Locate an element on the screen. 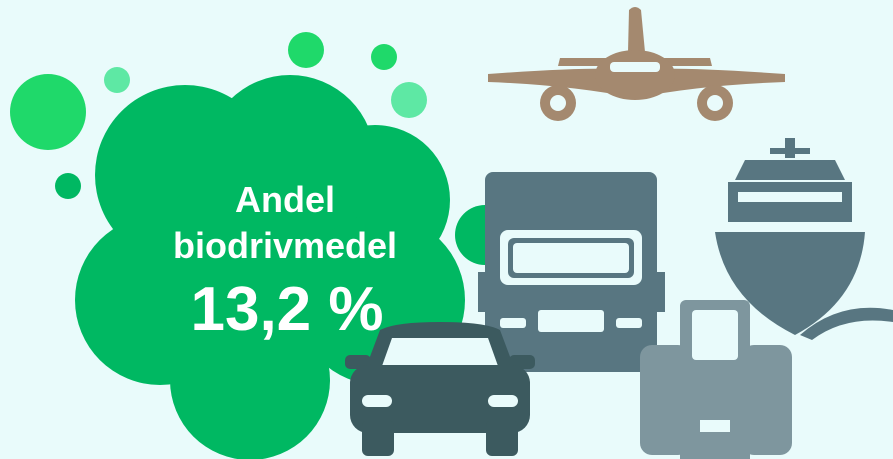 This screenshot has height=459, width=893. ship-icon is located at coordinates (804, 239).